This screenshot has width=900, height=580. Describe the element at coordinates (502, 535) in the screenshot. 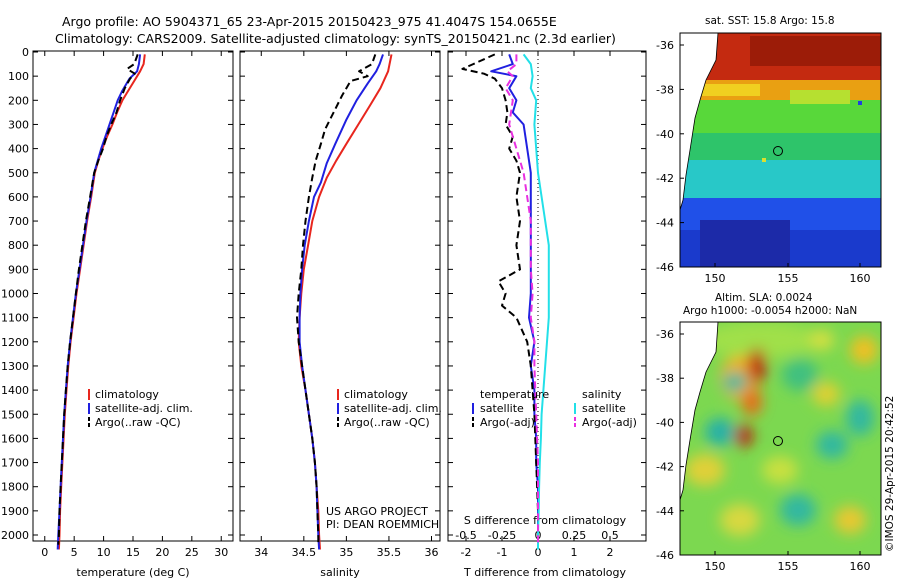

I see `top-x-tick-label: -0.25` at that location.